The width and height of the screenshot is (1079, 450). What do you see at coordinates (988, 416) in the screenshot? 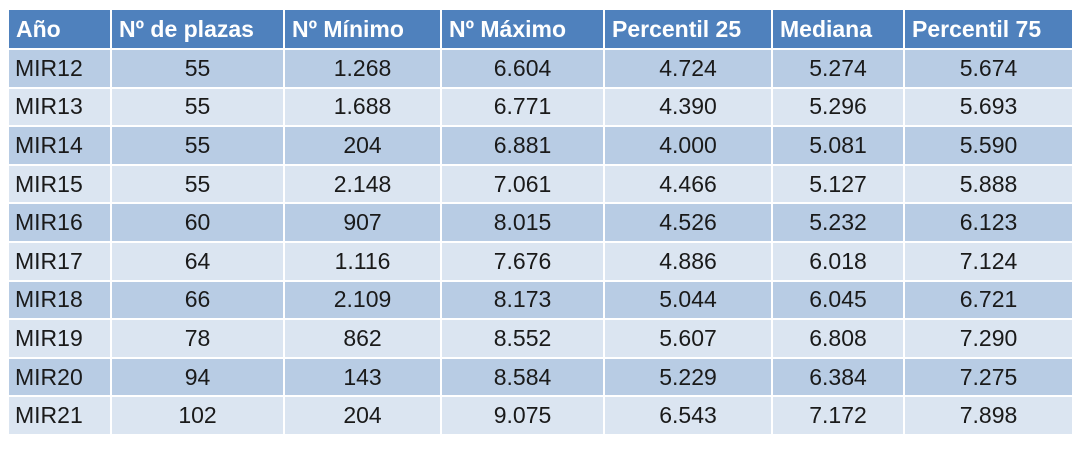
I see `percentile-75-cell: 7.898` at bounding box center [988, 416].